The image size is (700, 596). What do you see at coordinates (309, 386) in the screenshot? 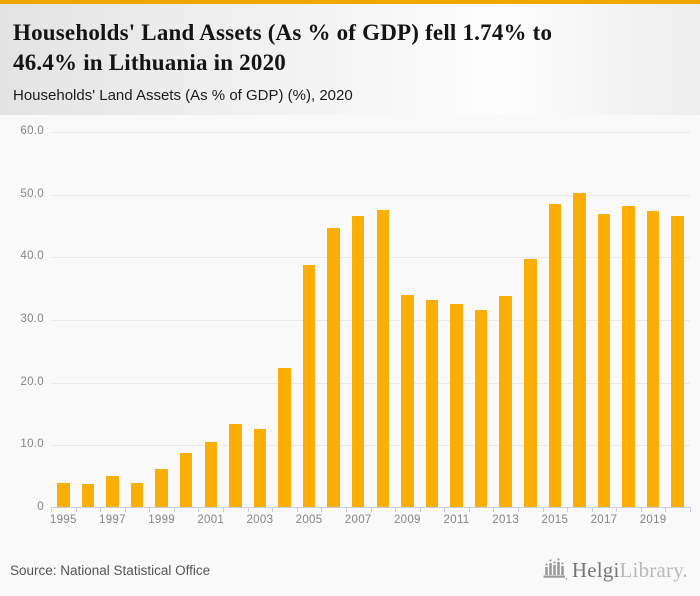
I see `bar-2005` at bounding box center [309, 386].